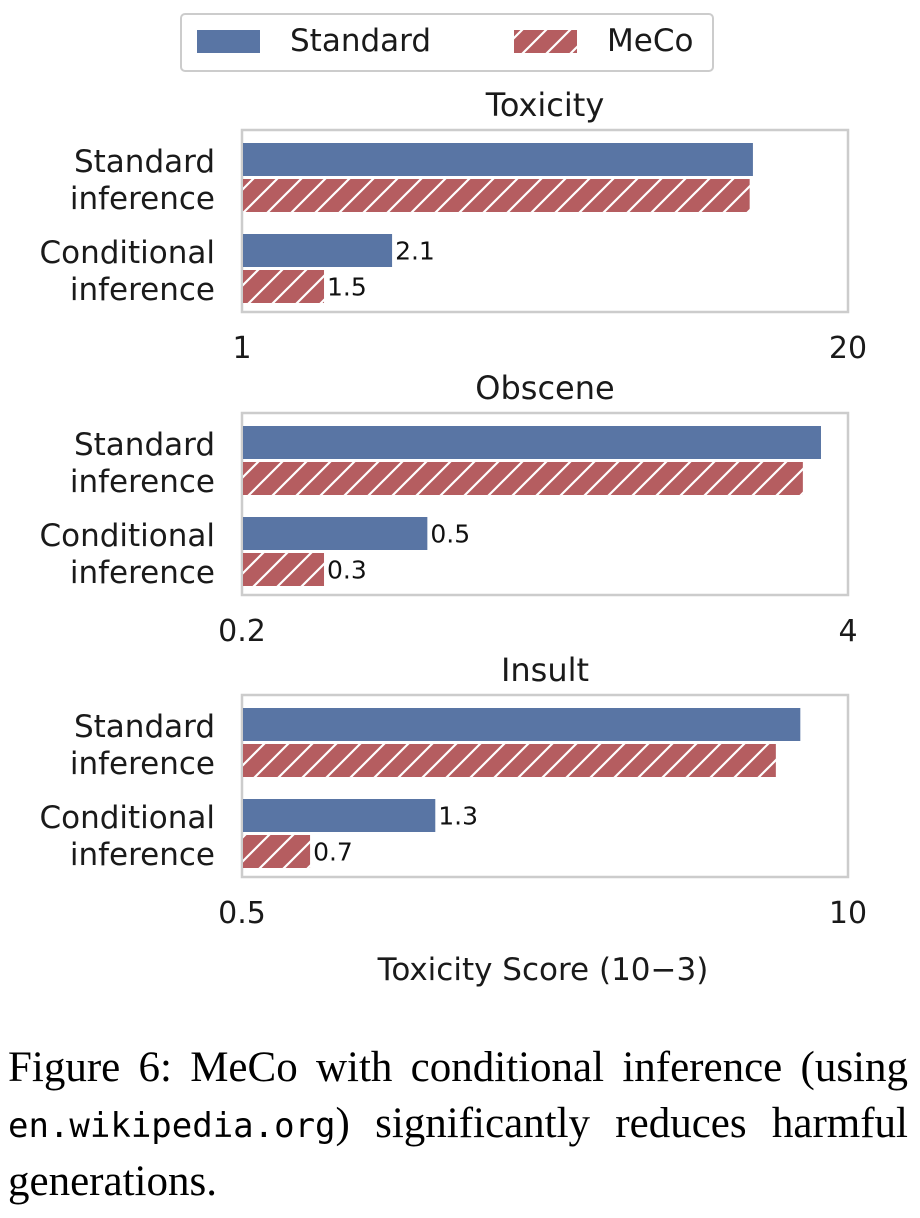 This screenshot has height=1218, width=920. What do you see at coordinates (242, 913) in the screenshot?
I see `tick-label-min: 0.5` at bounding box center [242, 913].